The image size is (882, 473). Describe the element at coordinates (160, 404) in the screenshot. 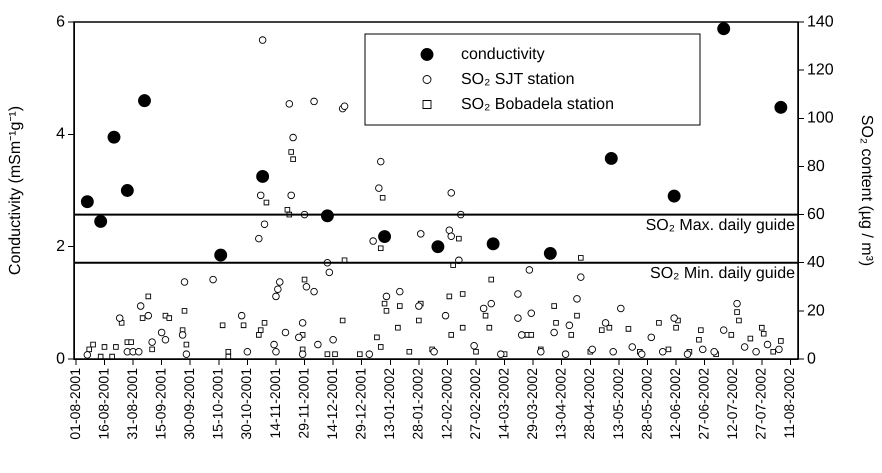

I see `x-tick-label: 15-09-2001` at that location.